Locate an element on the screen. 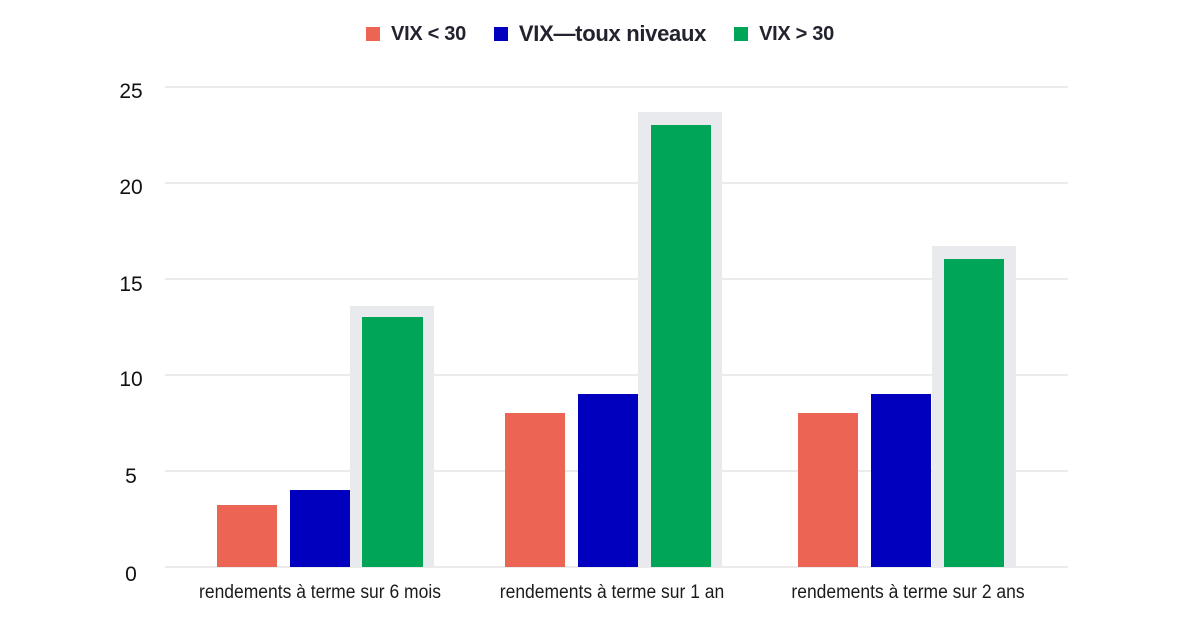  y-tick-5: 5 is located at coordinates (131, 476).